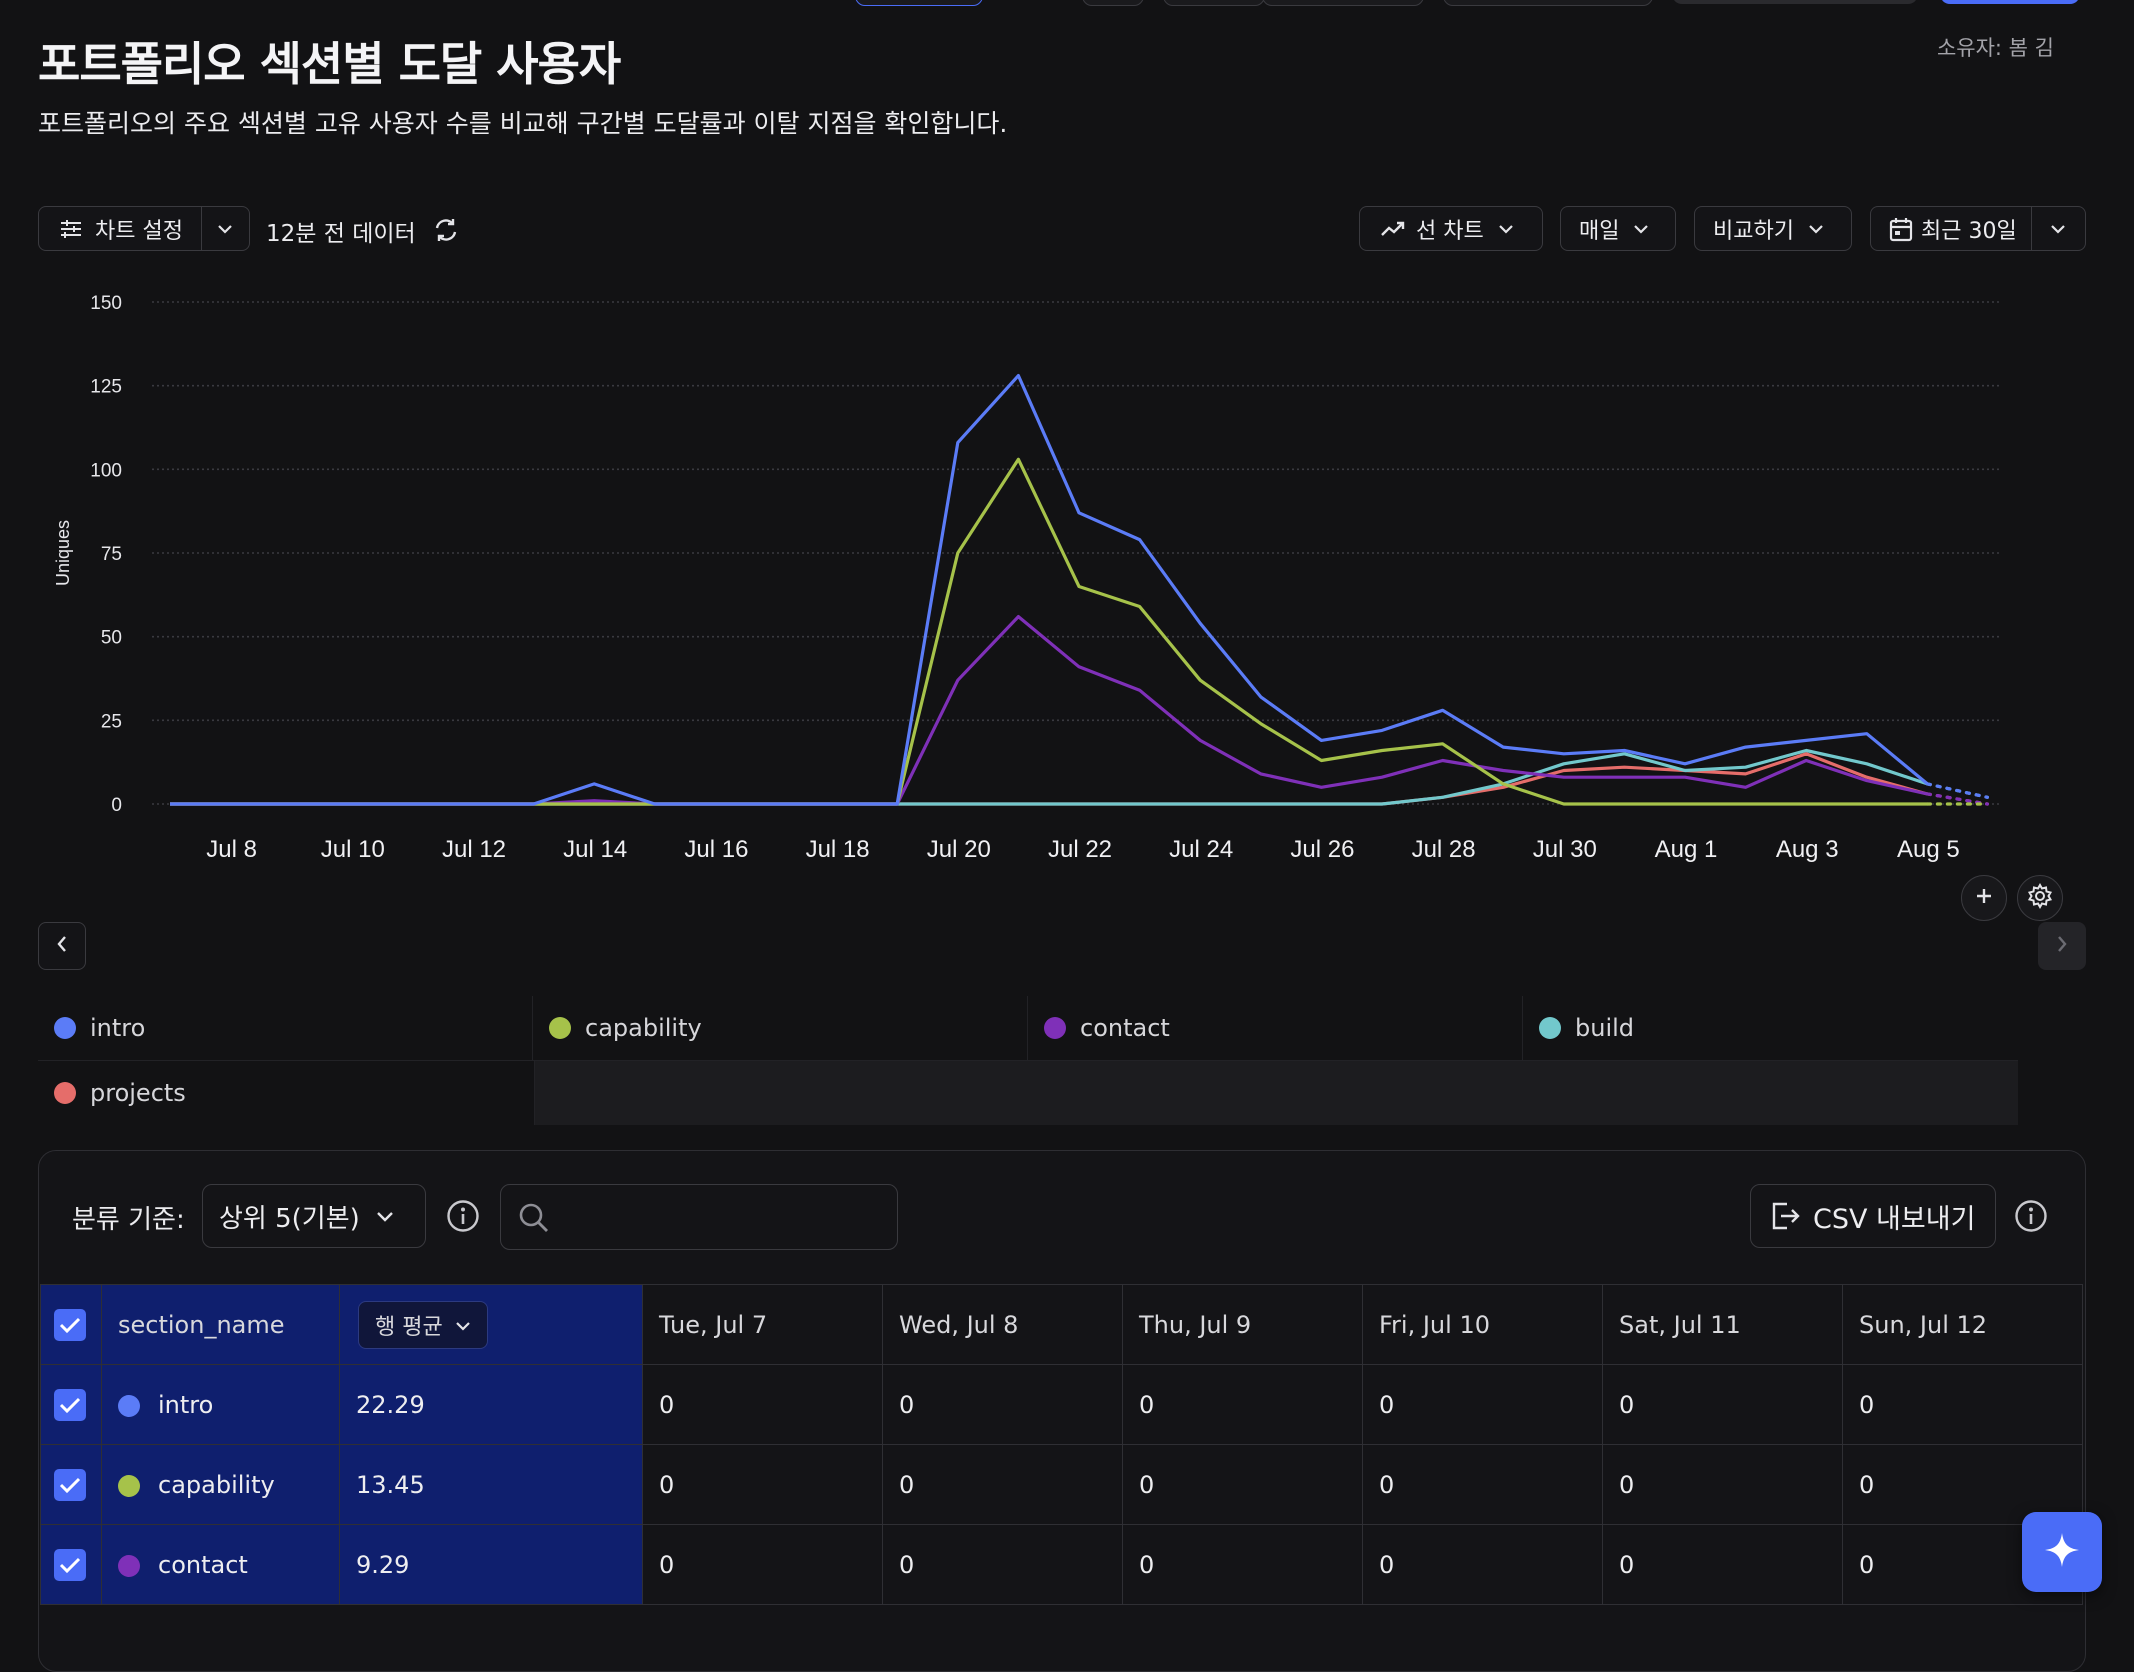 The image size is (2134, 1672). Describe the element at coordinates (534, 1220) in the screenshot. I see `search-icon` at that location.